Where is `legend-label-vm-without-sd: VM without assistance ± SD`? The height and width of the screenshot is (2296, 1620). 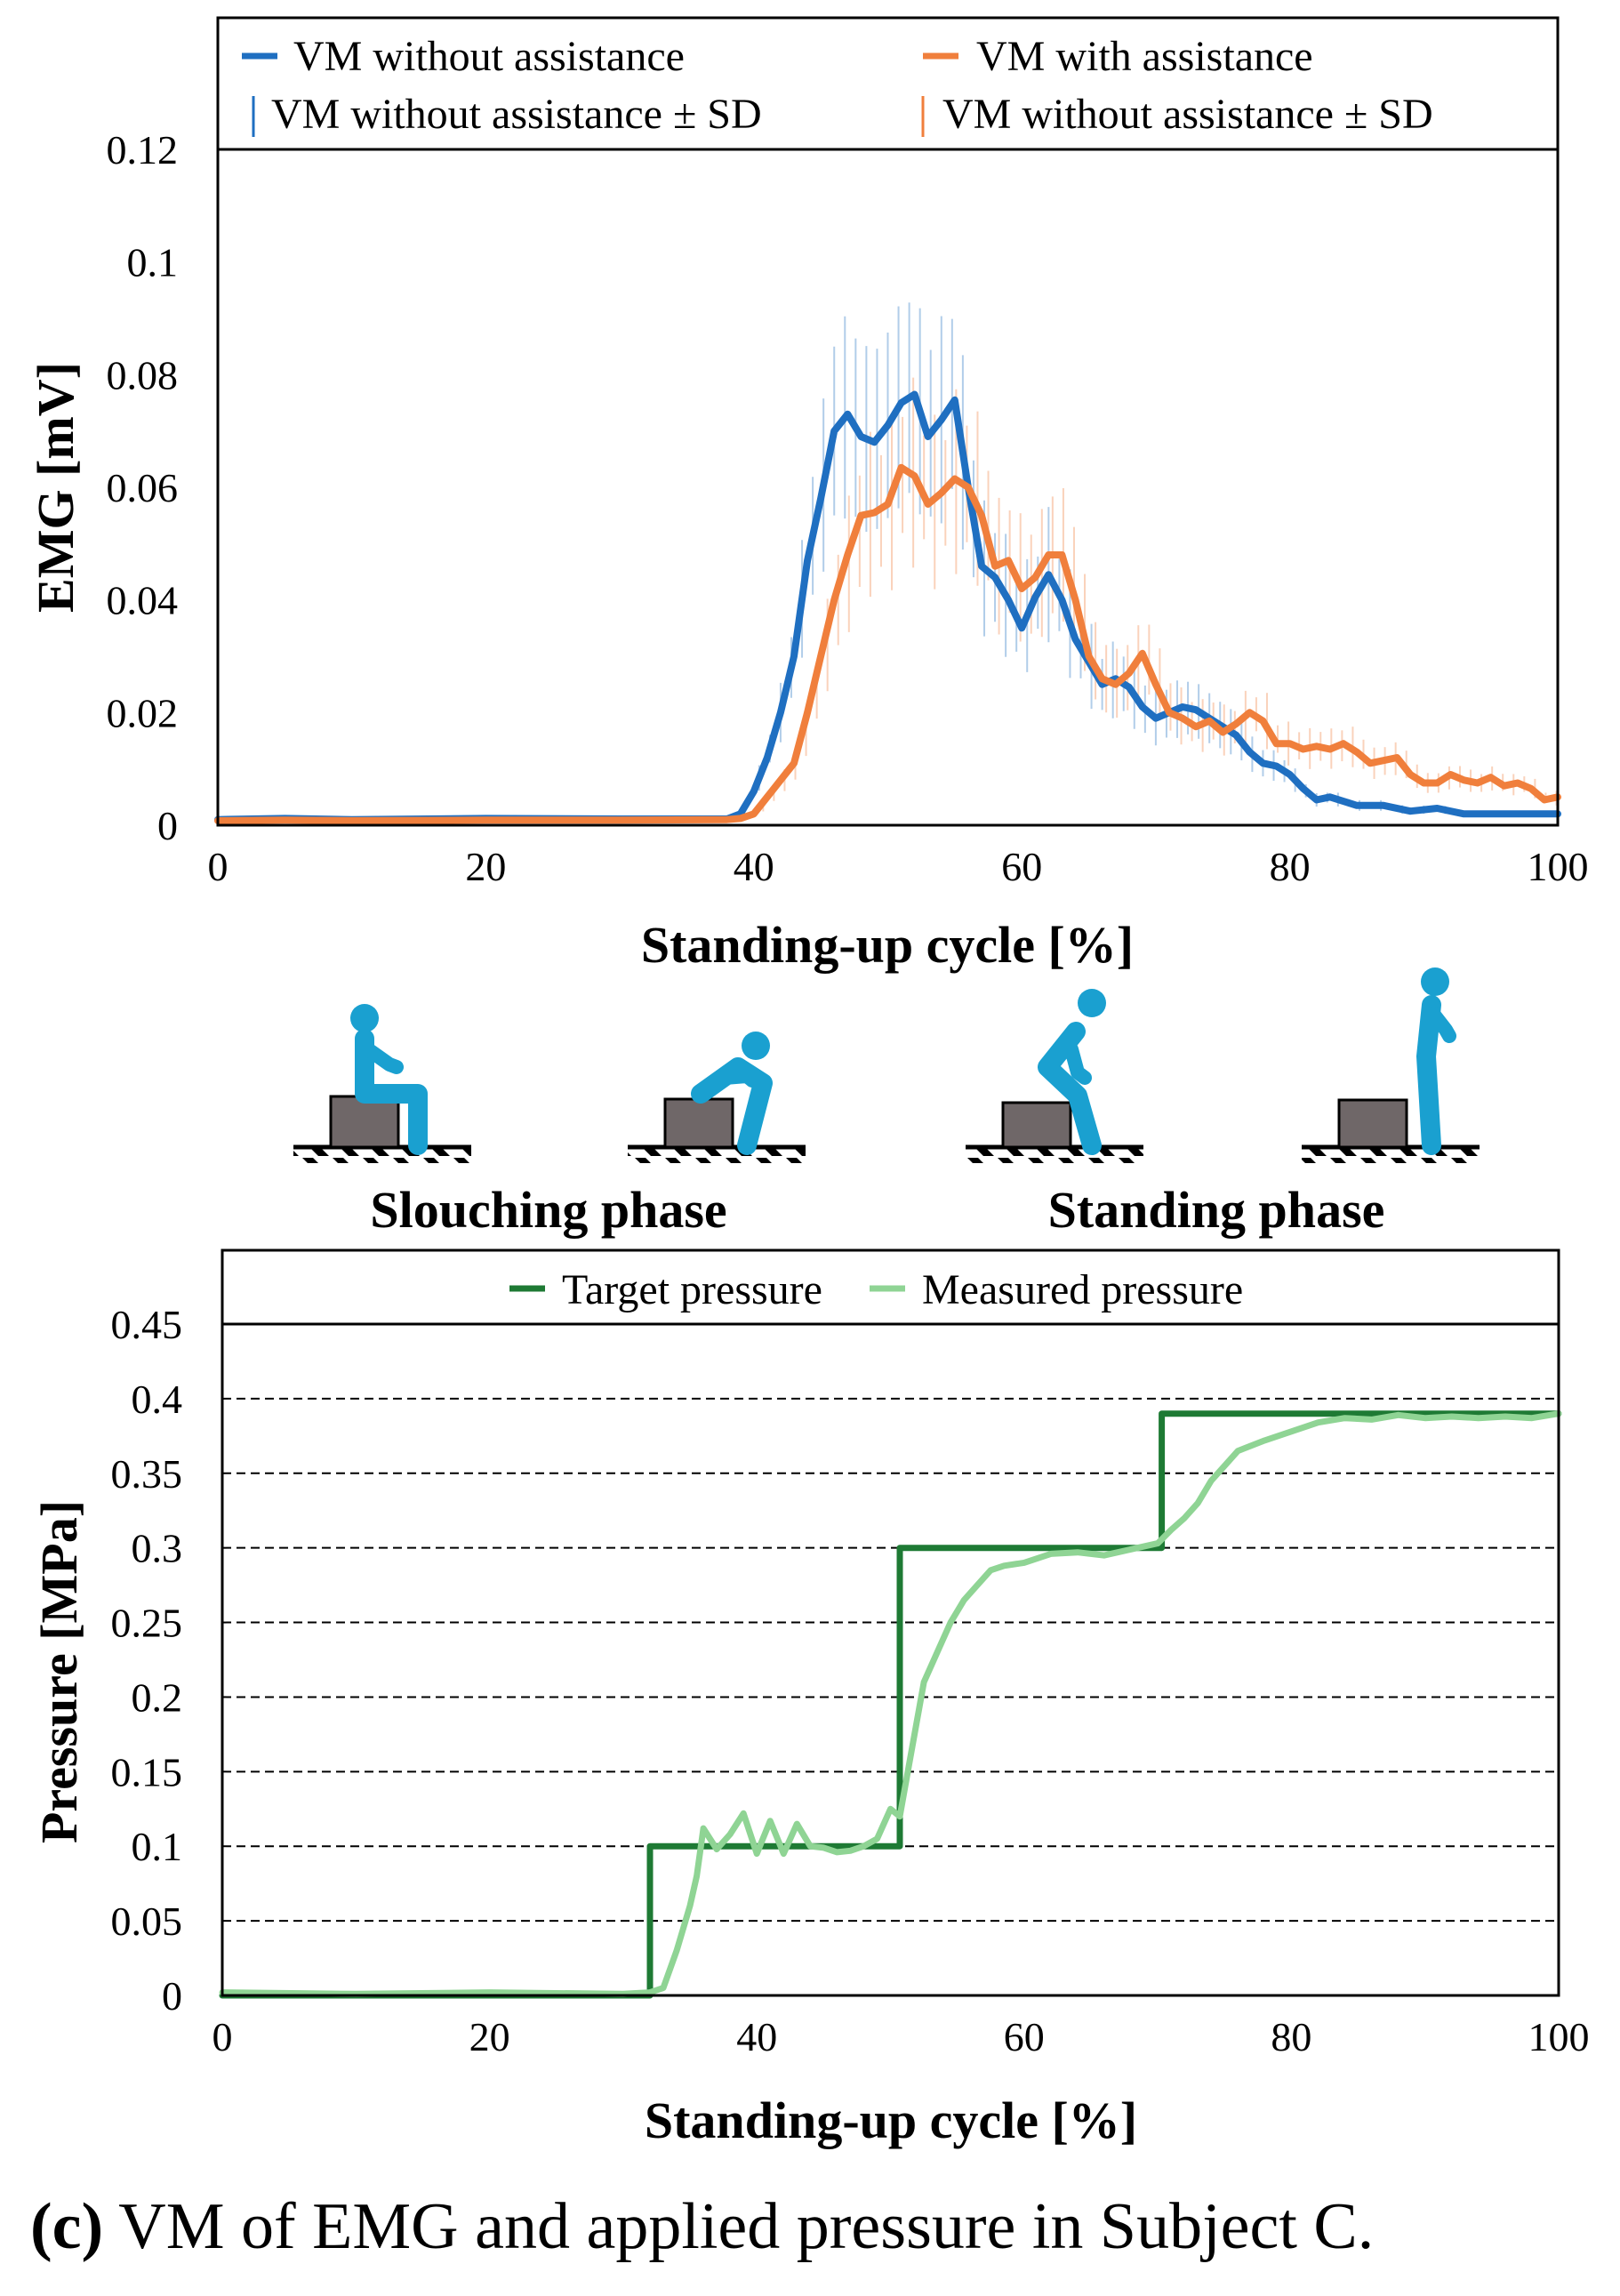
legend-label-vm-without-sd: VM without assistance ± SD is located at coordinates (516, 114).